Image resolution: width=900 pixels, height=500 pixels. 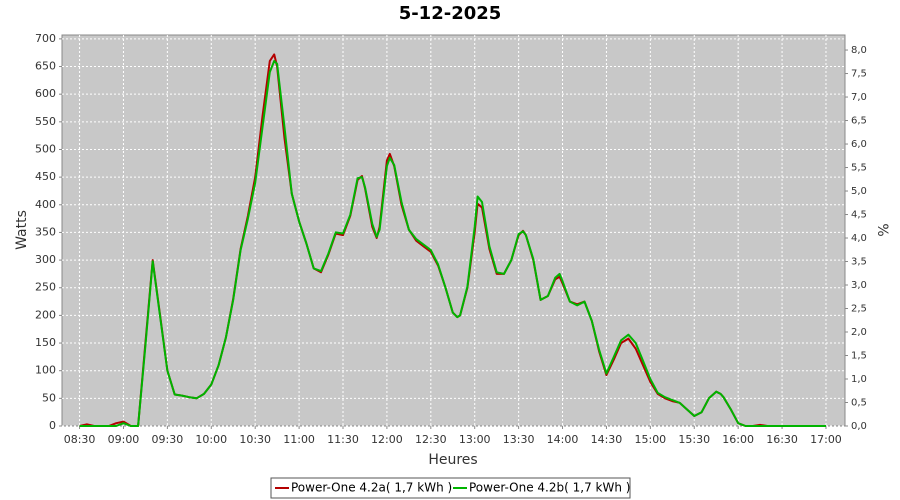 I want to click on y-tick-label: 200, so click(x=45, y=314).